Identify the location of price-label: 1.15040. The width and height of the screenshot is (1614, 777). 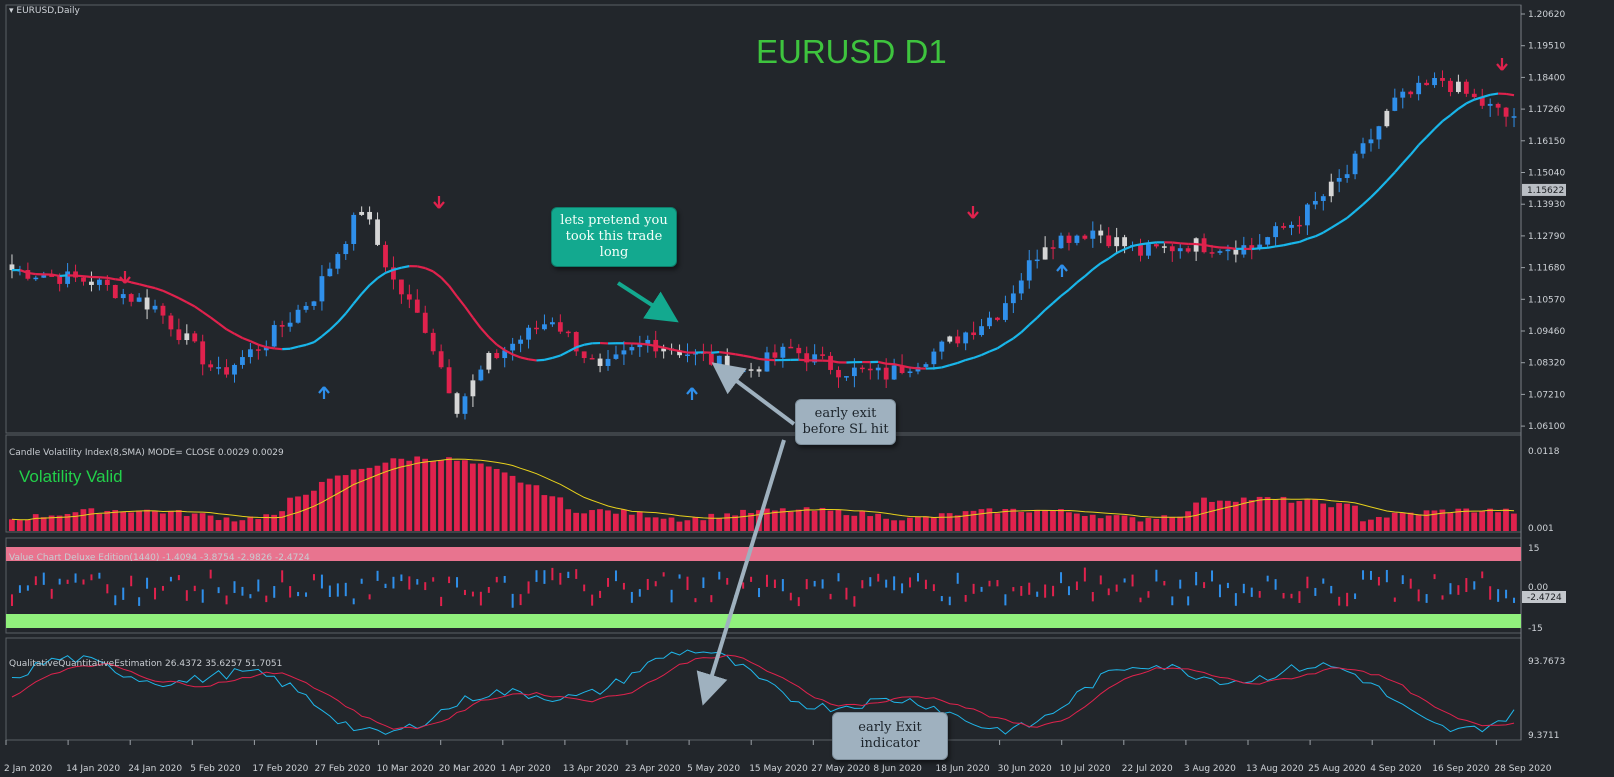
(1546, 174).